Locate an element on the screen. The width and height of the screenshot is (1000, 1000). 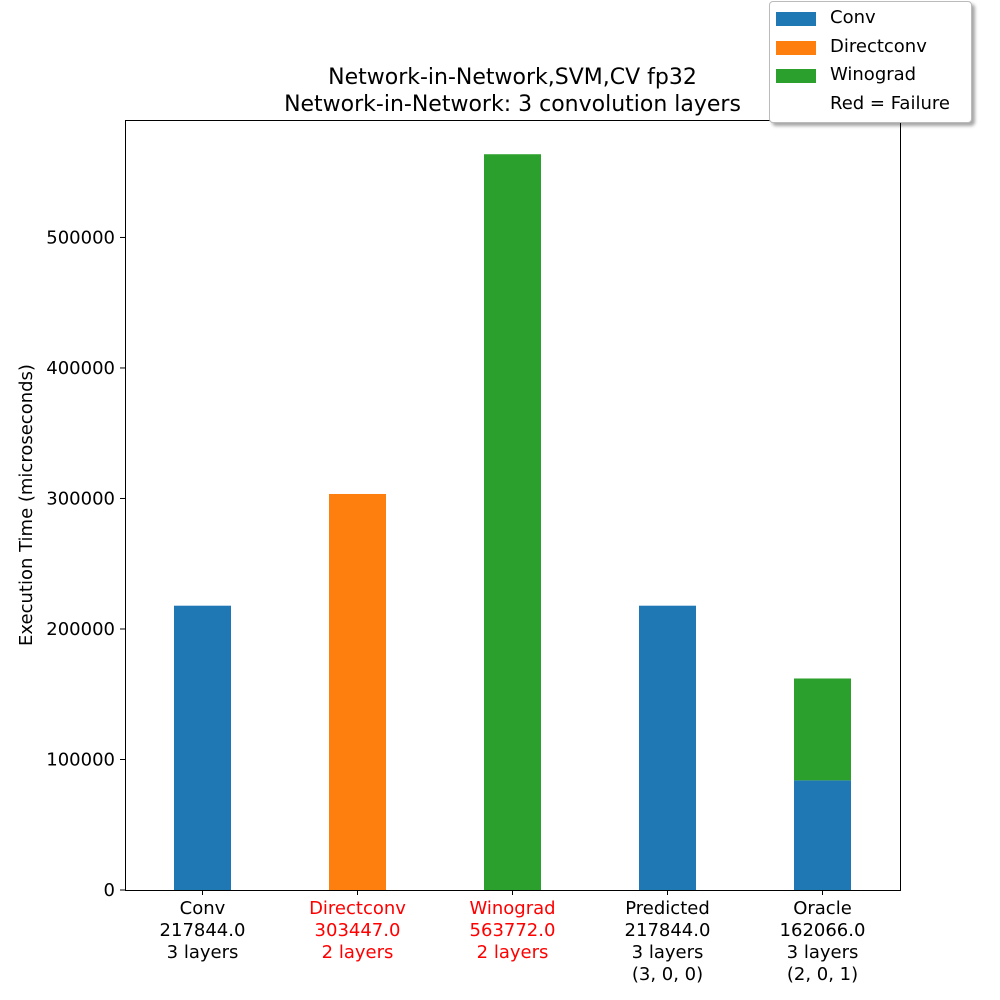
x-tick-label-predicted-line-3: 3 layers is located at coordinates (668, 952).